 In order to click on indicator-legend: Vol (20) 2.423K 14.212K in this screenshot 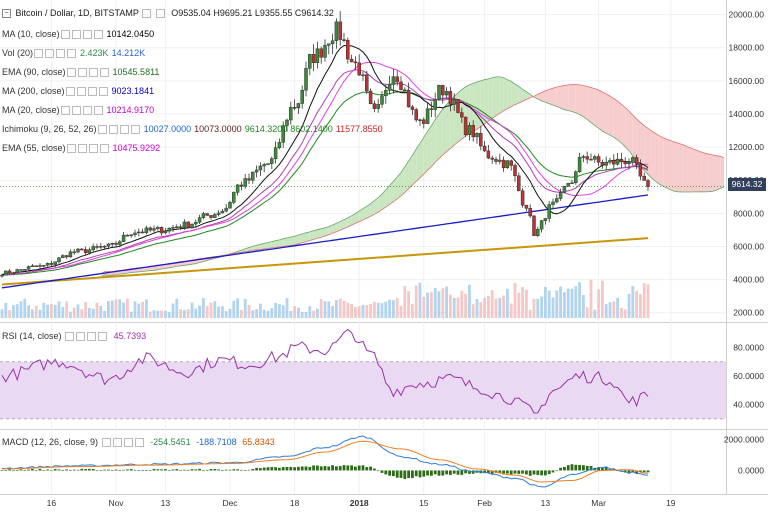, I will do `click(73, 53)`.